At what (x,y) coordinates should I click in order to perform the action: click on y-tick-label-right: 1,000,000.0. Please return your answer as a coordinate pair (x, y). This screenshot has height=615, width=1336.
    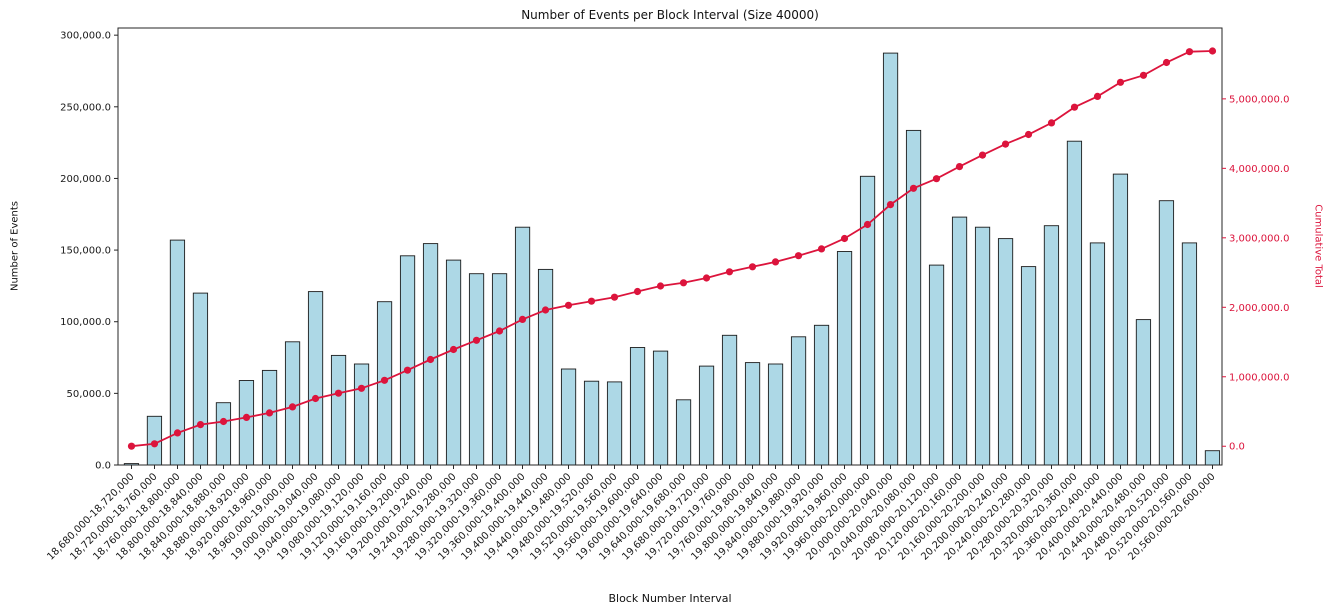
    Looking at the image, I should click on (1259, 377).